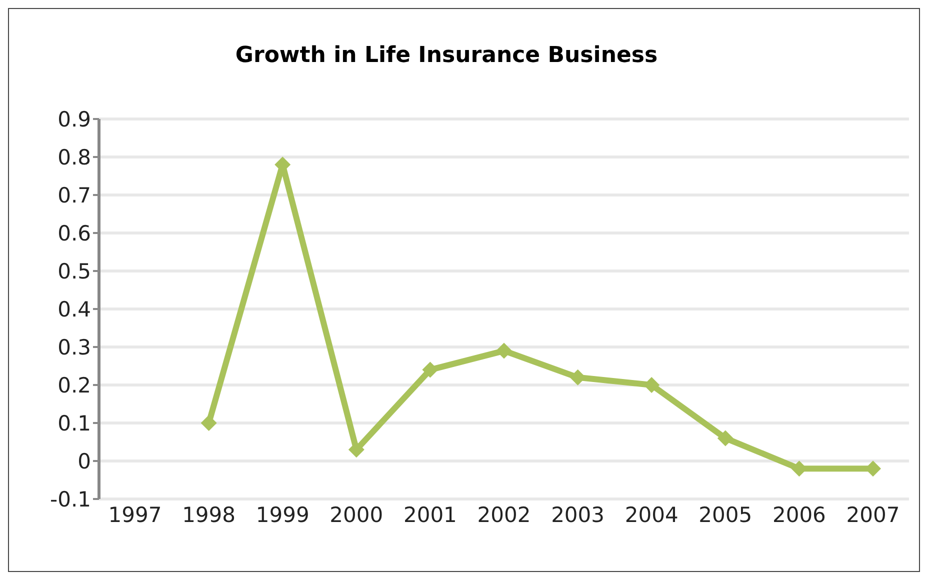 Image resolution: width=927 pixels, height=580 pixels. I want to click on x-tick-label: 2005, so click(725, 514).